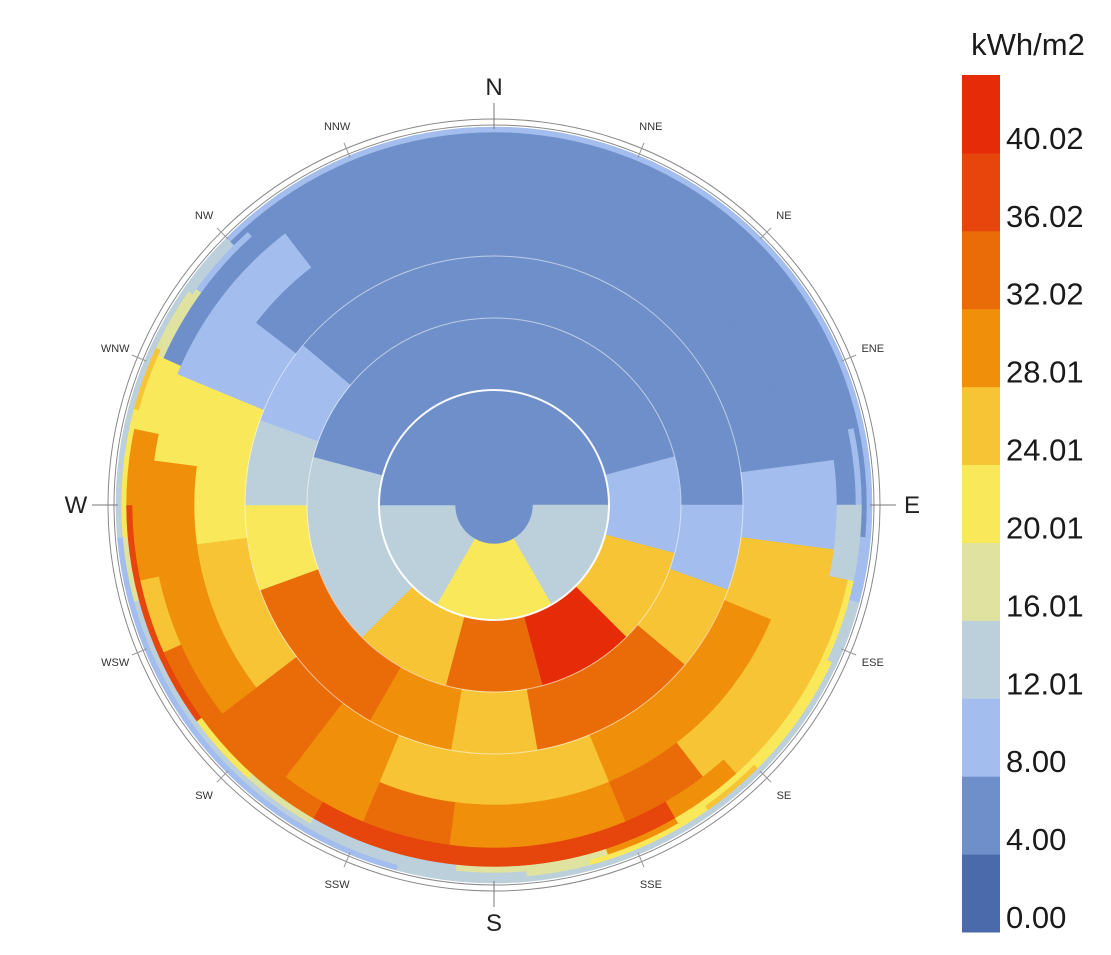 The width and height of the screenshot is (1111, 955). What do you see at coordinates (1045, 683) in the screenshot?
I see `legend-tick-label: 12.01` at bounding box center [1045, 683].